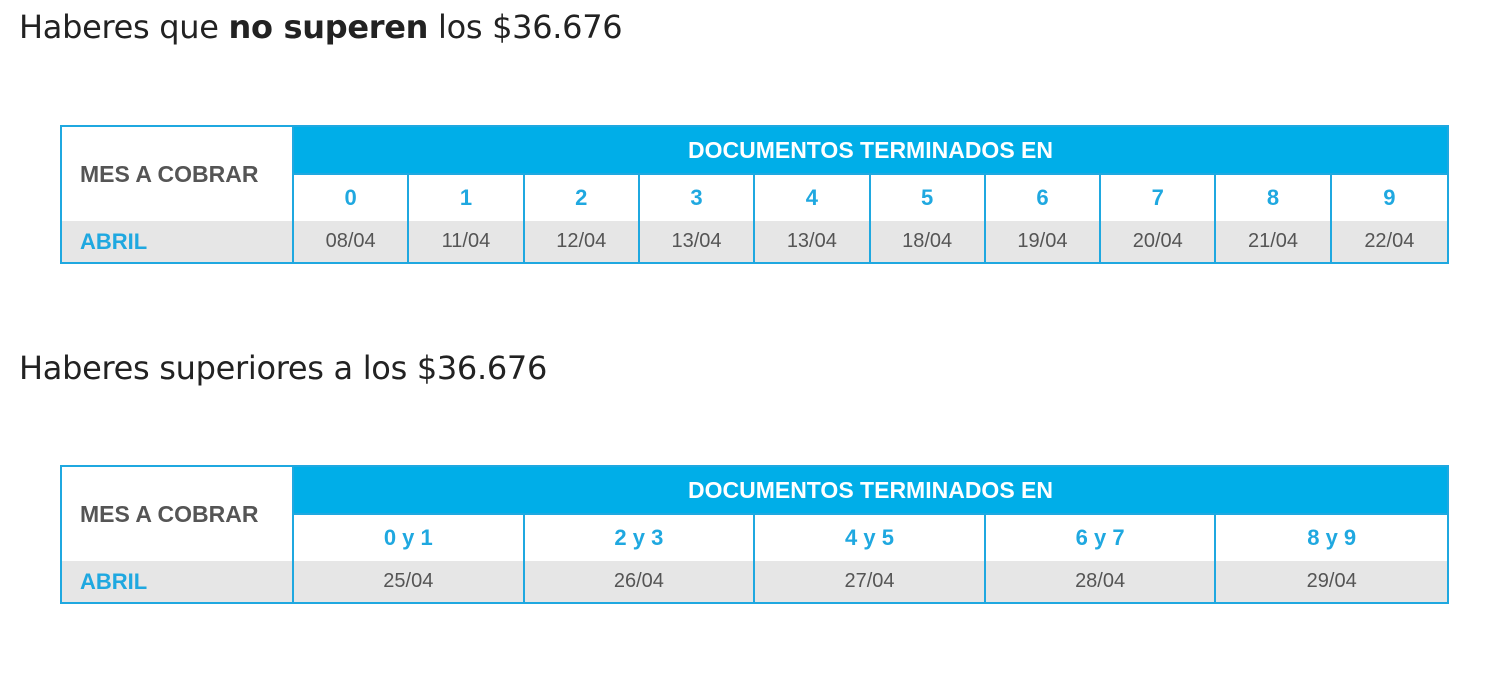 The height and width of the screenshot is (691, 1500). I want to click on payment-date-cell: 29/04, so click(1331, 581).